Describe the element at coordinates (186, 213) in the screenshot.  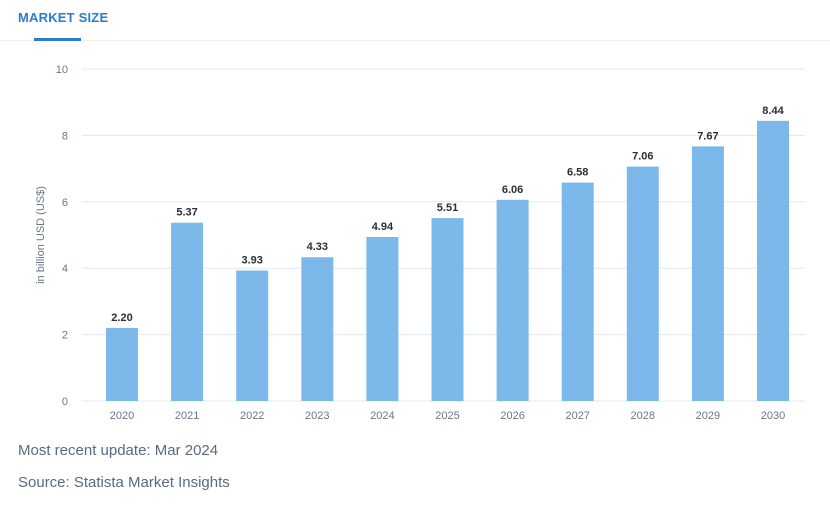
I see `bar-value-label: 5.37` at that location.